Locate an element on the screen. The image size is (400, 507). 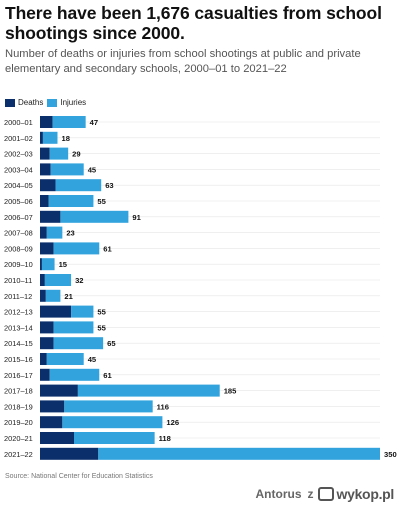
legend-swatch-deaths is located at coordinates (10, 102).